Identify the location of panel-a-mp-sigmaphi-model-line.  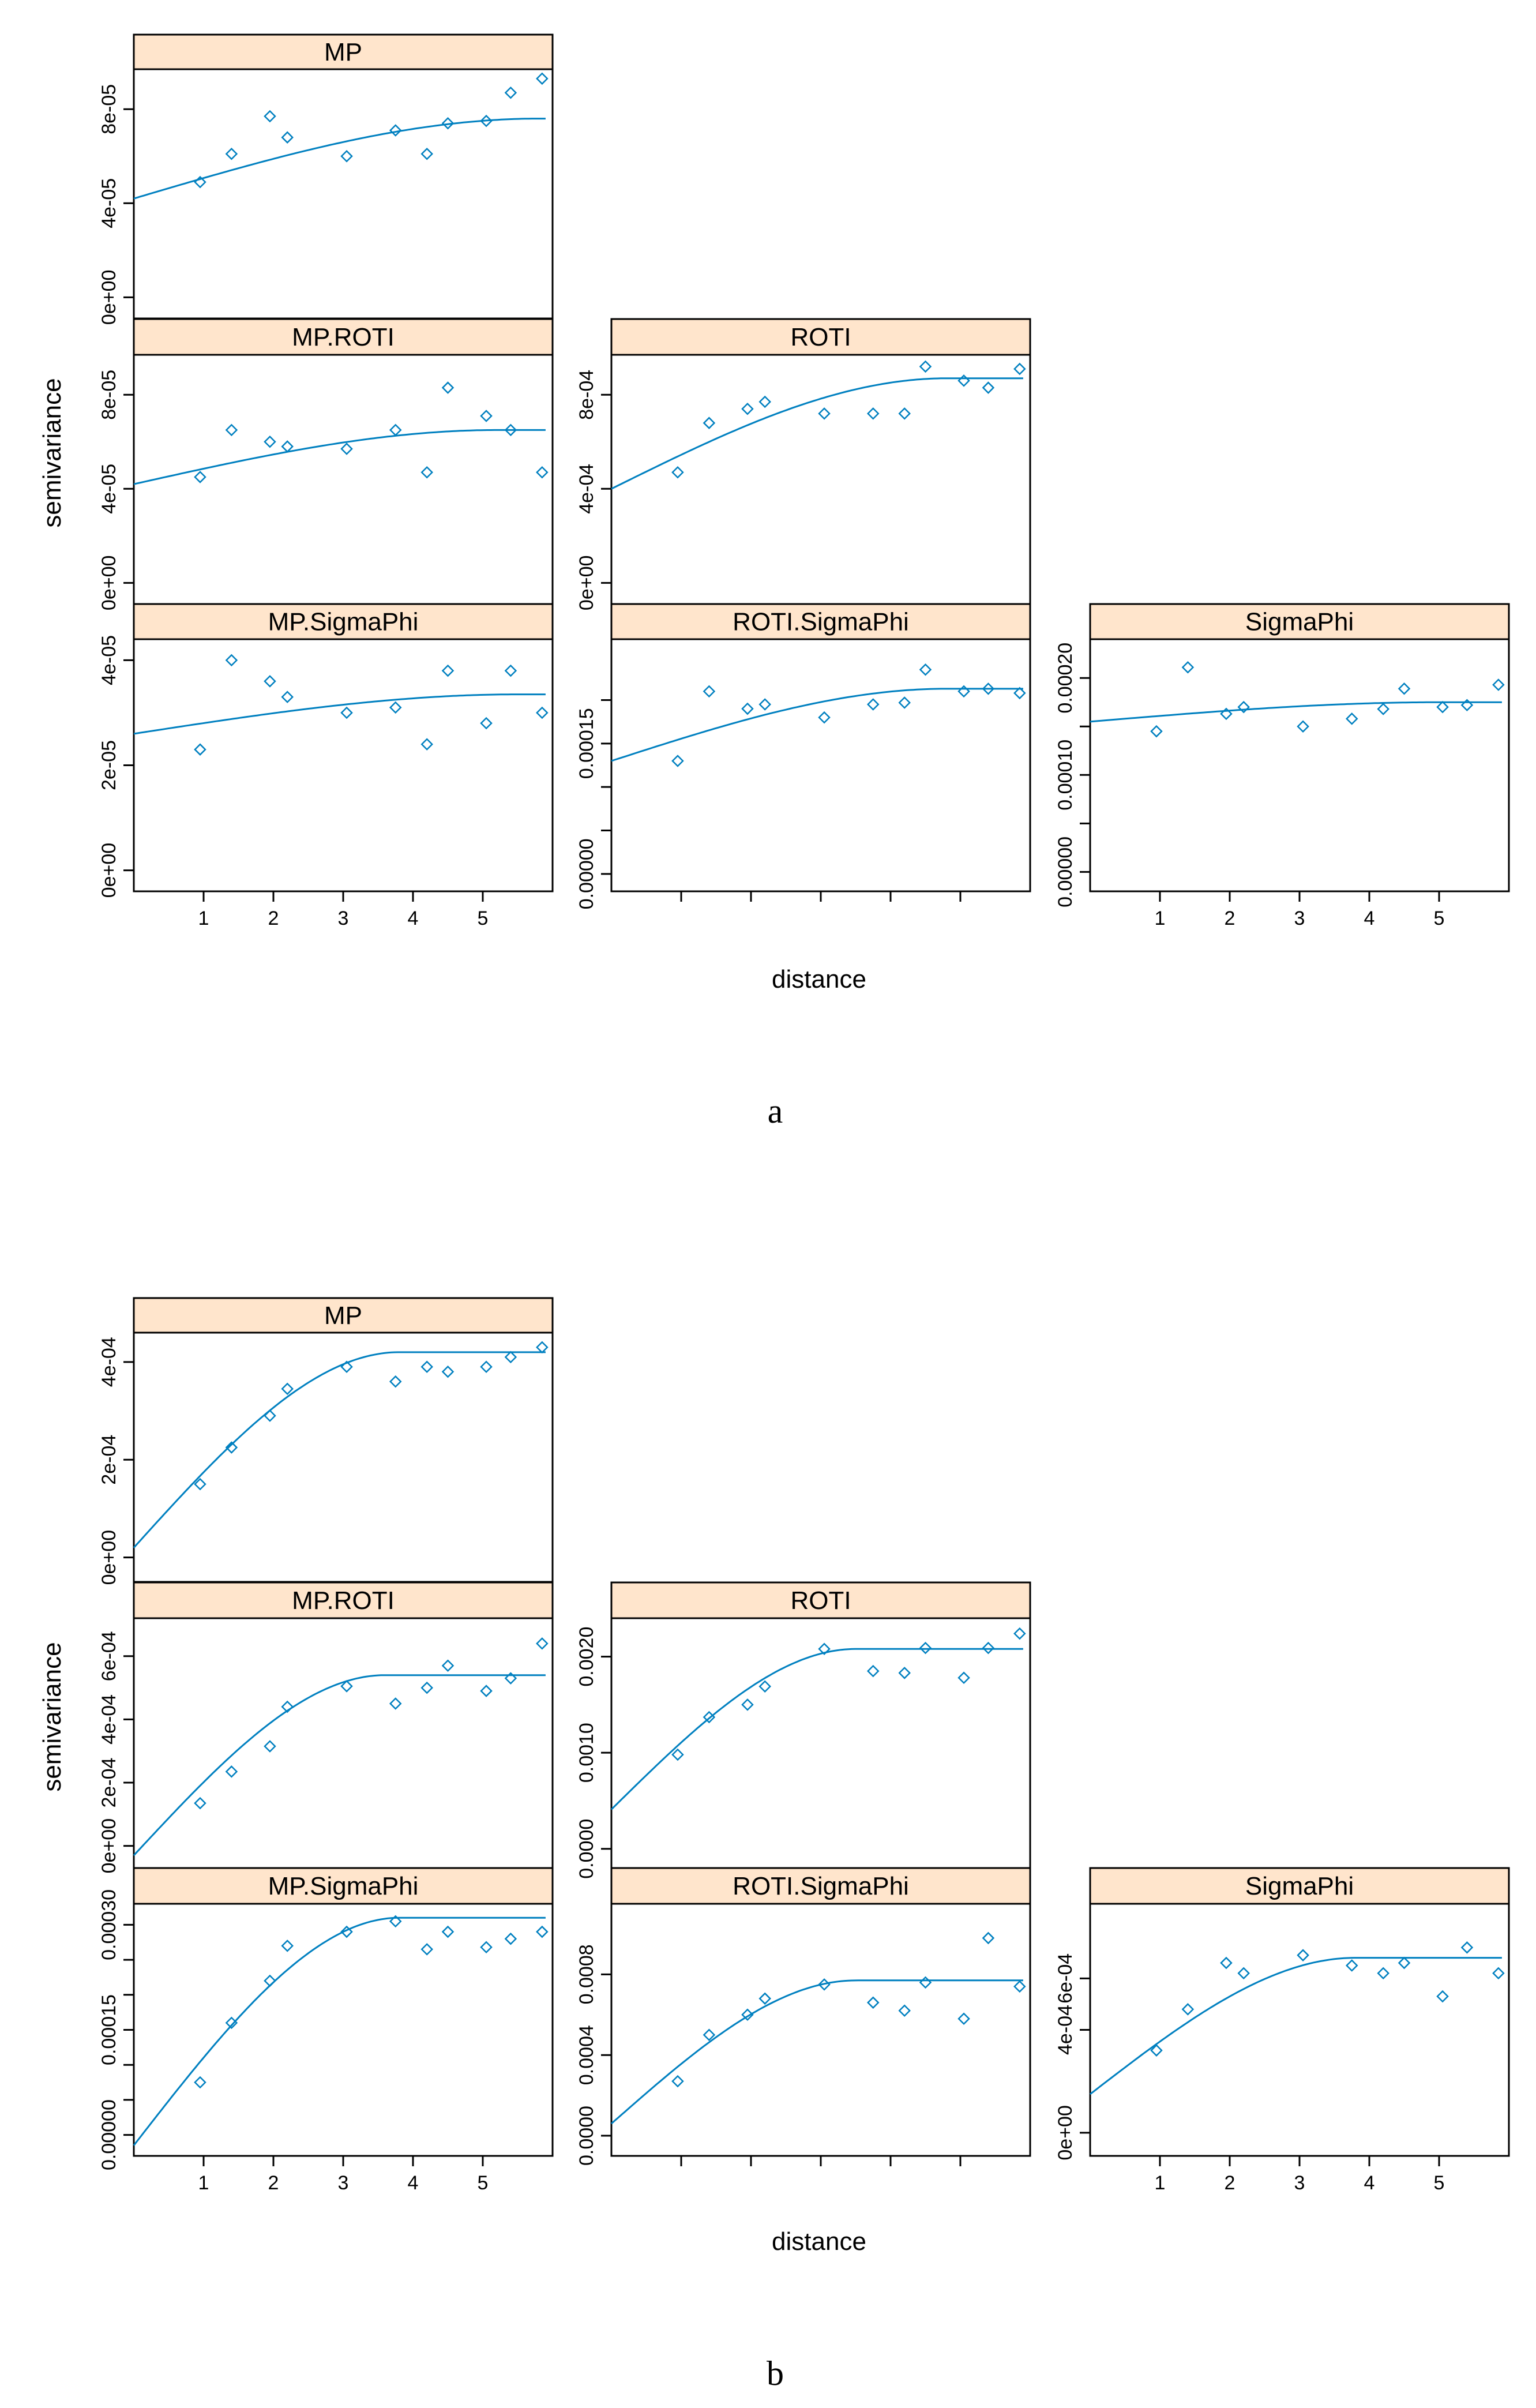
(339, 714).